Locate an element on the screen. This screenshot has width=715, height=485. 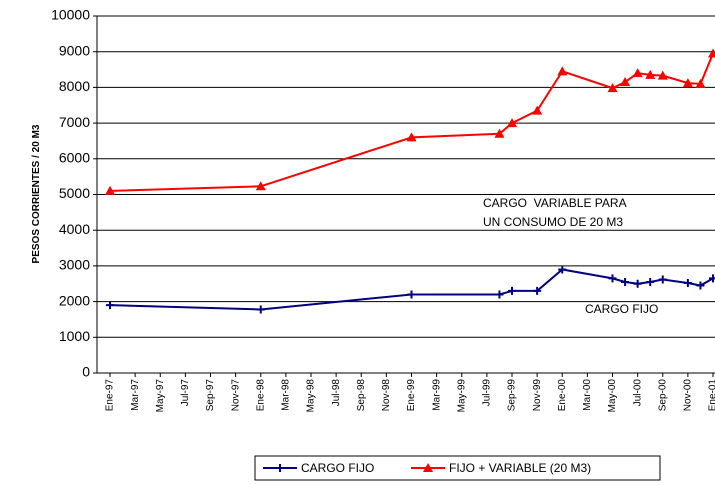
x-tick-label: Ene-99 is located at coordinates (411, 395).